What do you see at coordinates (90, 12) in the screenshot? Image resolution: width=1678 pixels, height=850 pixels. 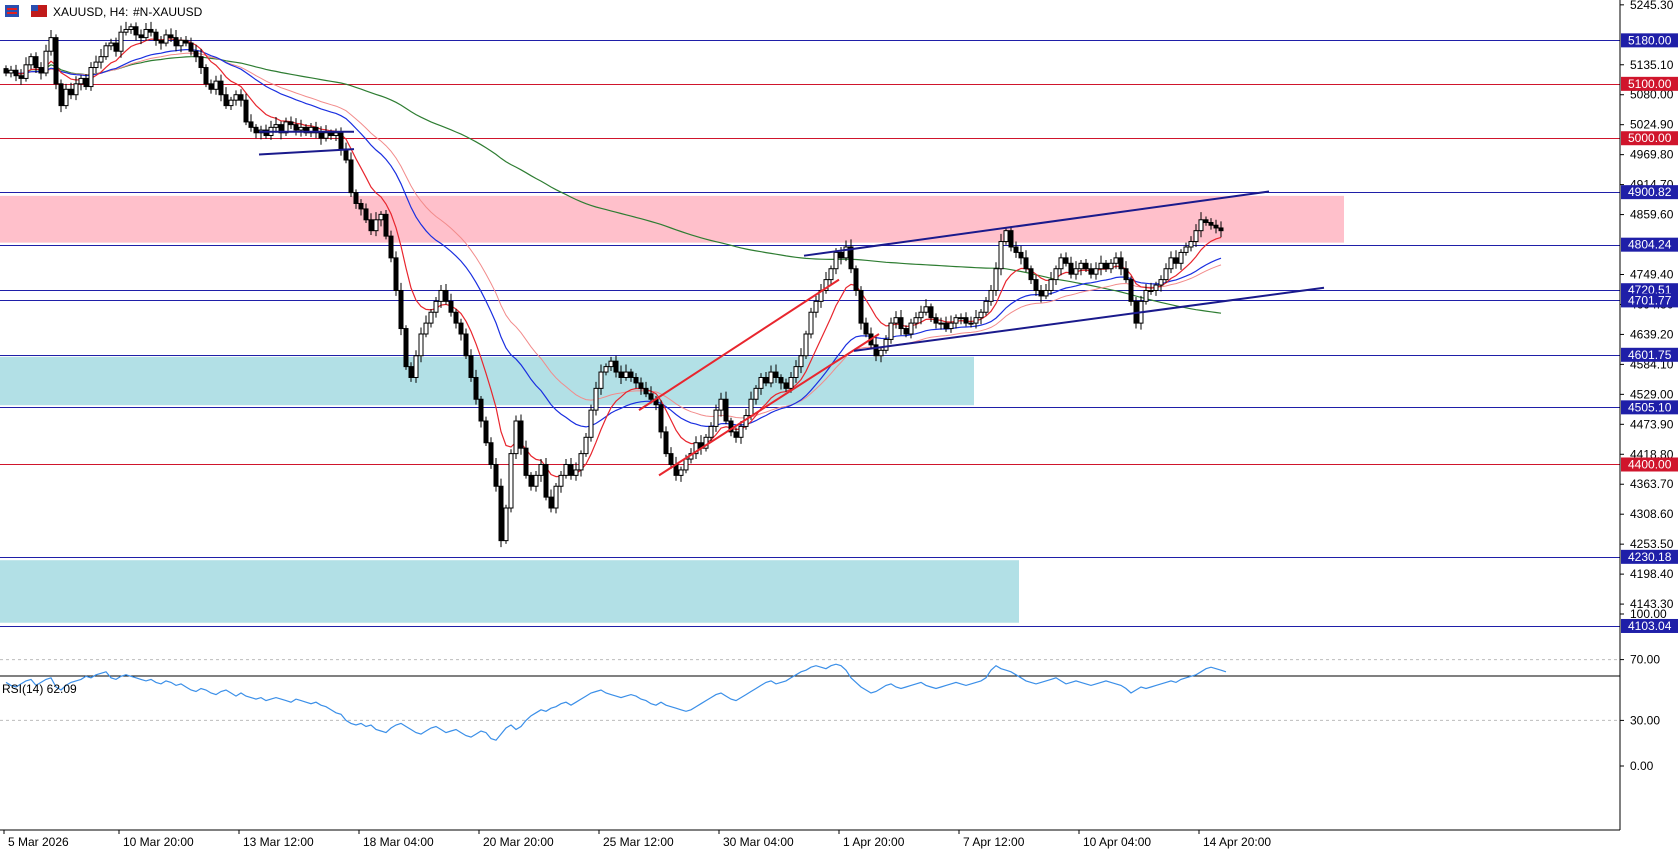 I see `symbol-timeframe: XAUUSD, H4:` at bounding box center [90, 12].